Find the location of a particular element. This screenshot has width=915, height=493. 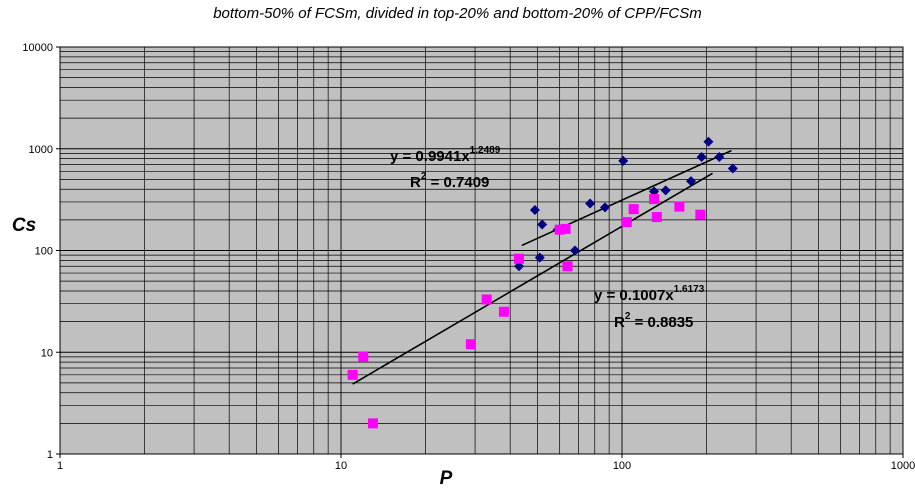

y-tick-label: 1000 is located at coordinates (41, 150).